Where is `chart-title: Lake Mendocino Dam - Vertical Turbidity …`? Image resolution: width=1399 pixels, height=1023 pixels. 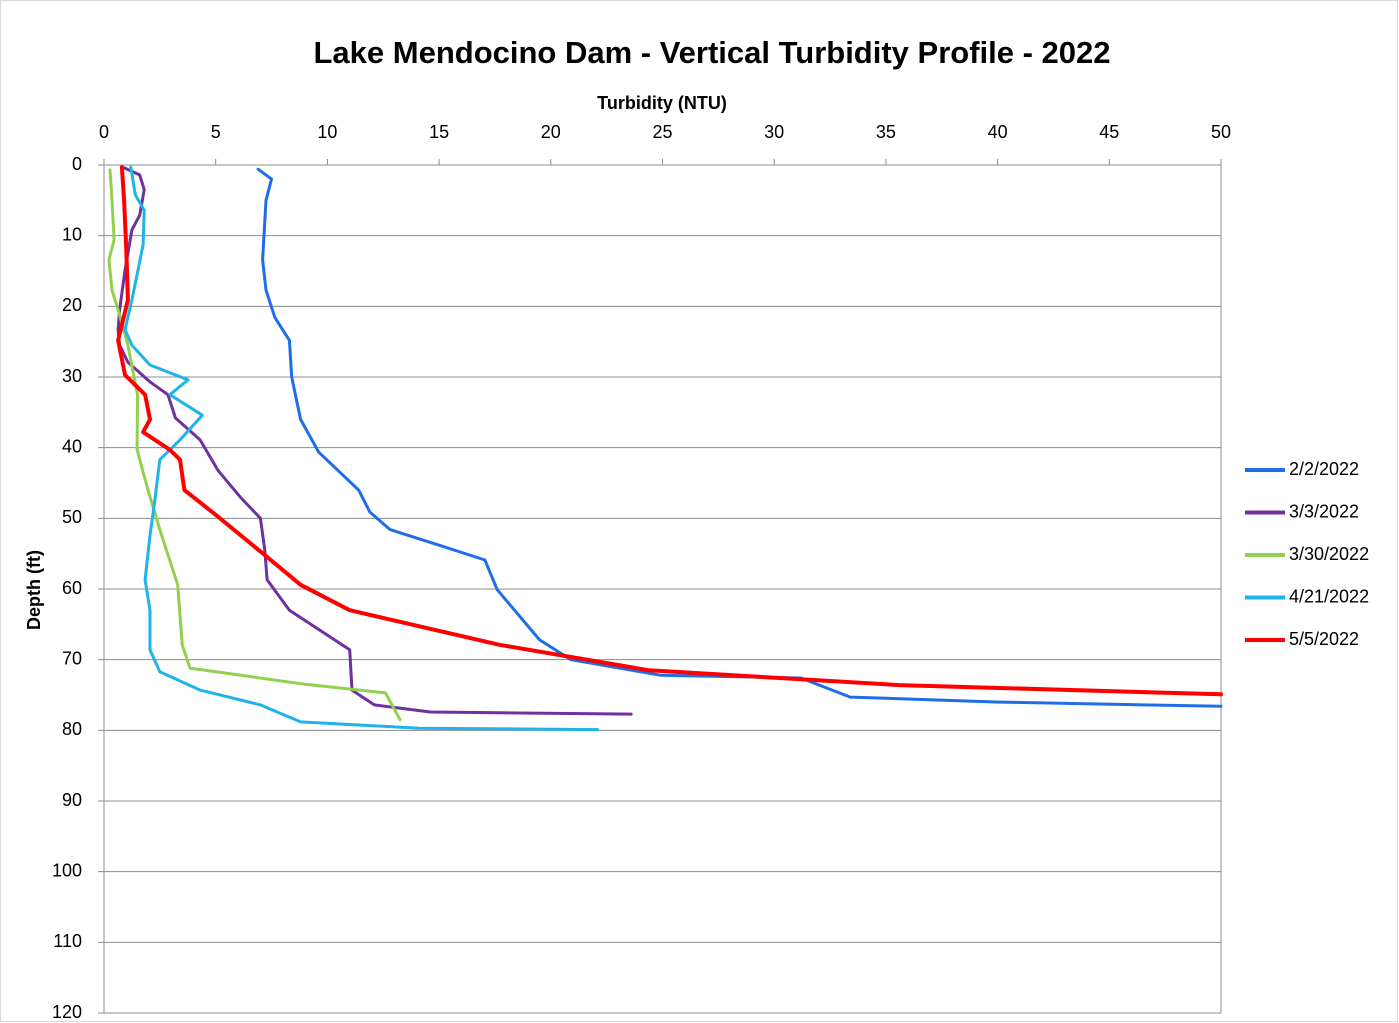
chart-title: Lake Mendocino Dam - Vertical Turbidity … is located at coordinates (711, 52).